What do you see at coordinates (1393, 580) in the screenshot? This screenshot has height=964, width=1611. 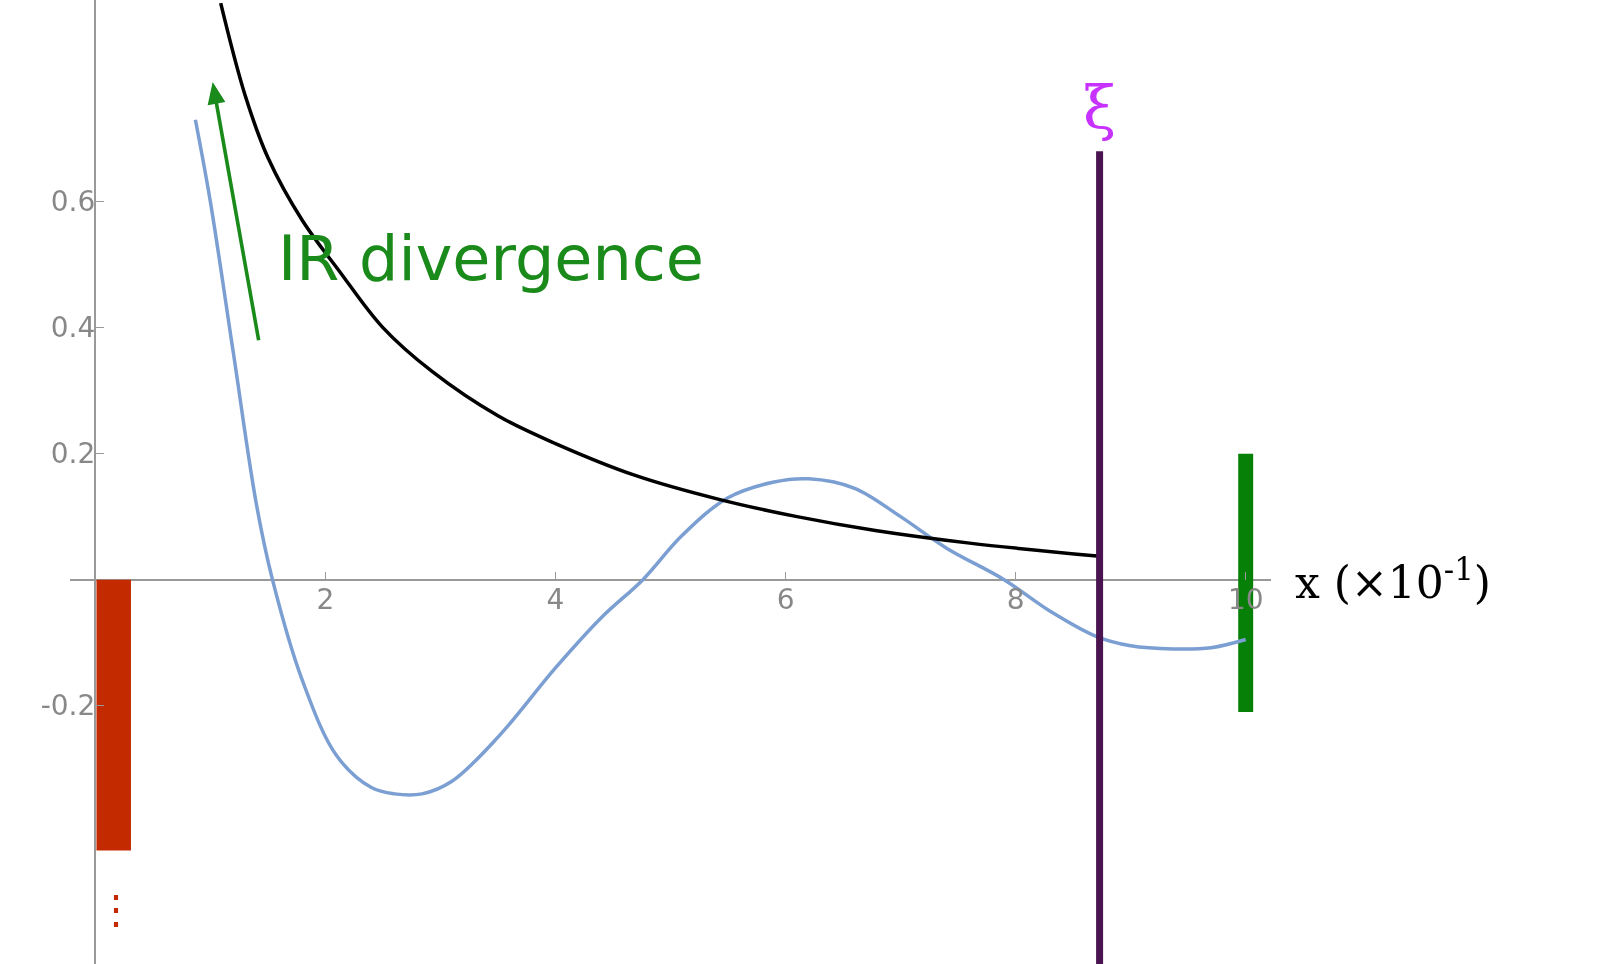 I see `x-axis-title: x (×10$^{-1}$)` at bounding box center [1393, 580].